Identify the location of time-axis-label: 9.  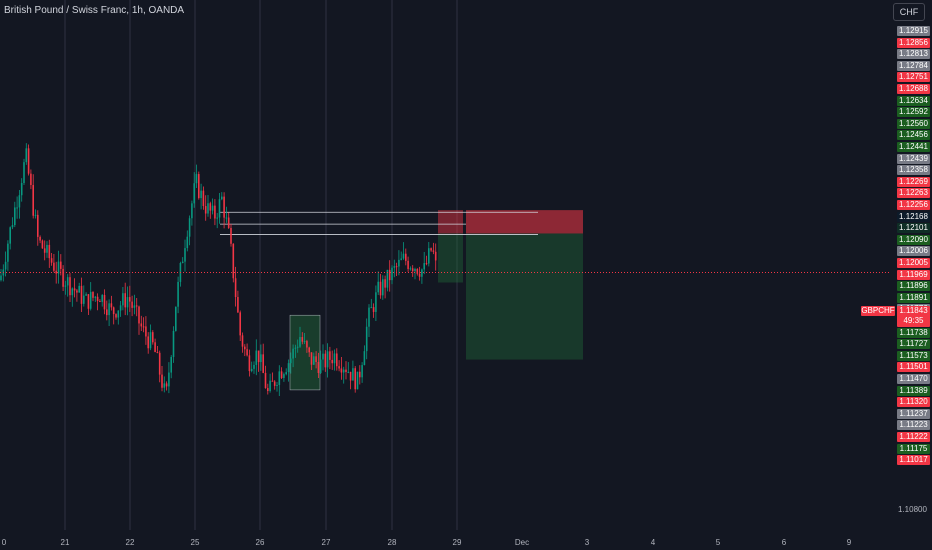
(849, 542).